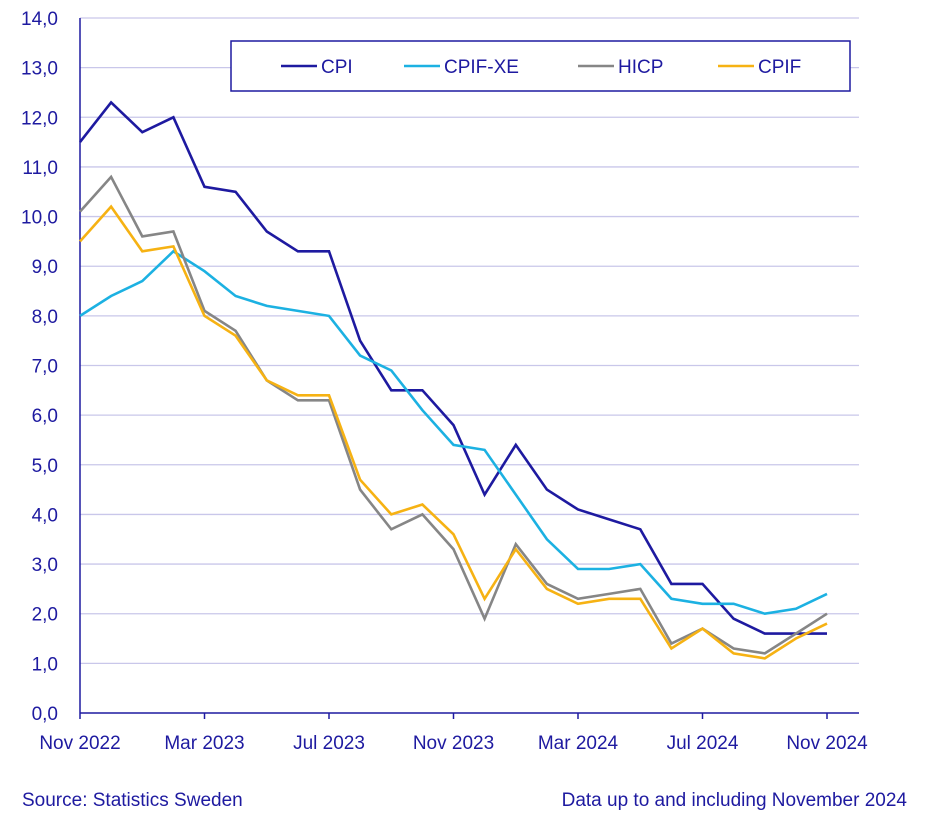 Image resolution: width=939 pixels, height=819 pixels. I want to click on y-tick-label: 7,0, so click(45, 367).